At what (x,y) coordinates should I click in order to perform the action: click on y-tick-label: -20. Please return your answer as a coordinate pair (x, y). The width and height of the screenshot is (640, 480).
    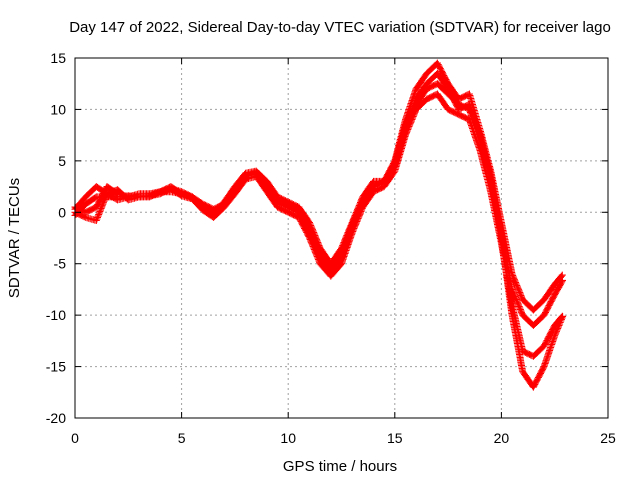
    Looking at the image, I should click on (56, 418).